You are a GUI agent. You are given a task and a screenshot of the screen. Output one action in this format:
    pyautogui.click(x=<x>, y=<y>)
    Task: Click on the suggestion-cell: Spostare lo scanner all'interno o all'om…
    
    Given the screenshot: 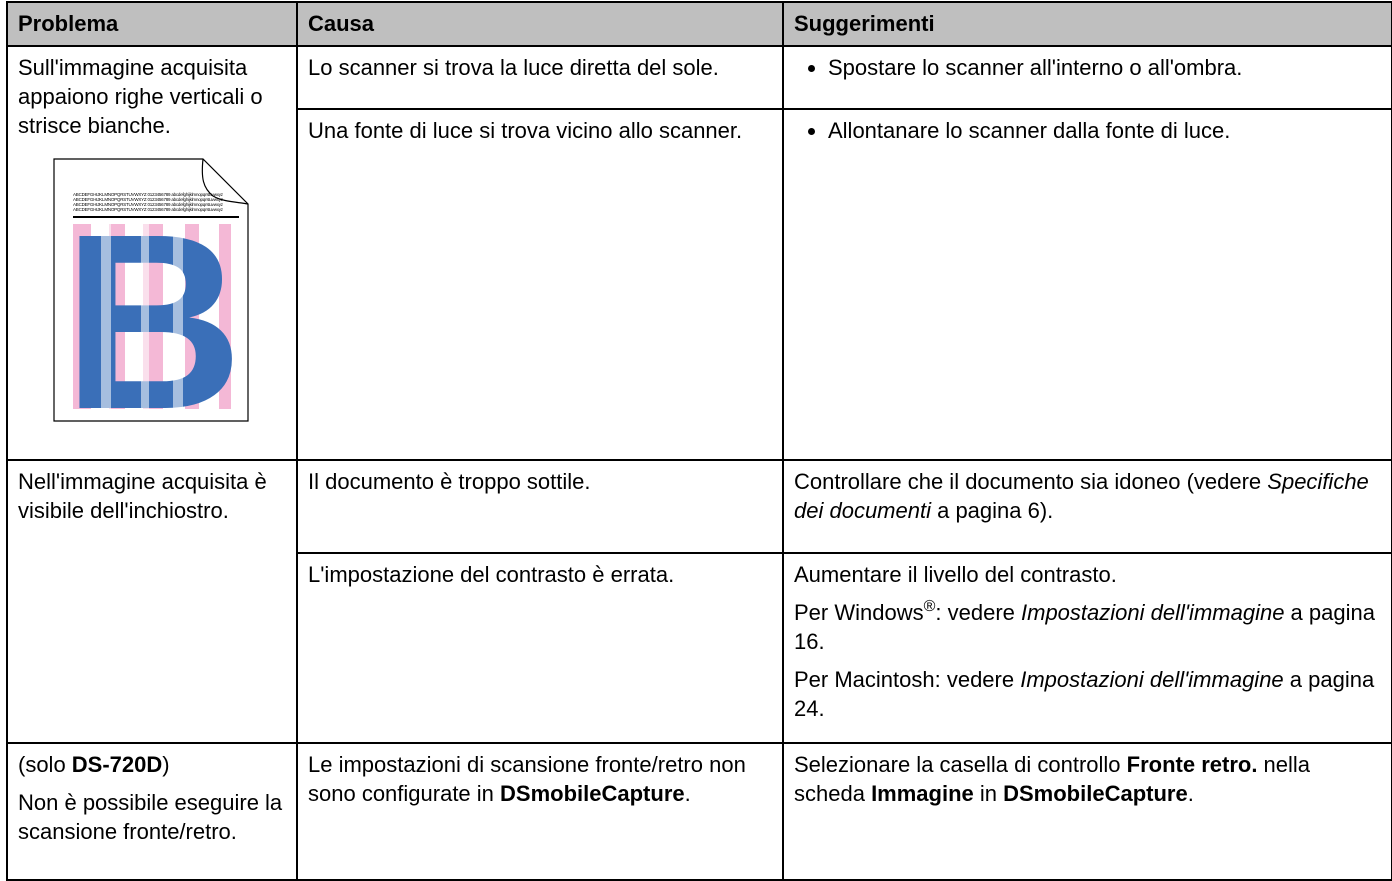 What is the action you would take?
    pyautogui.click(x=1087, y=77)
    